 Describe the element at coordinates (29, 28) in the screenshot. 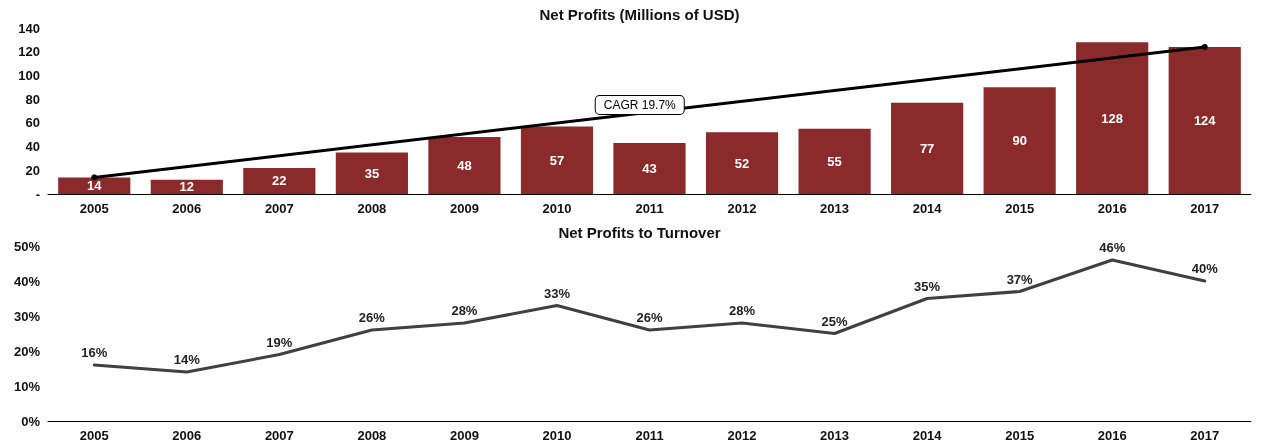

I see `y-tick-label: 140` at that location.